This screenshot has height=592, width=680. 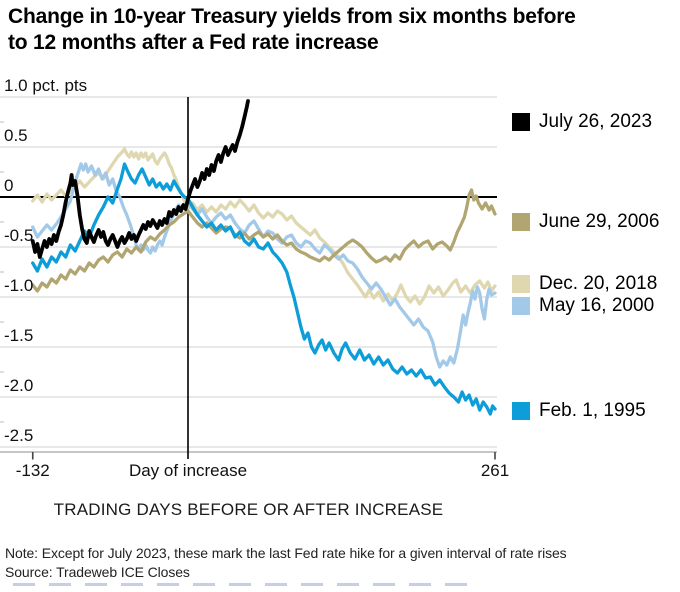 I want to click on series-line-july-26-2023, so click(x=140, y=179).